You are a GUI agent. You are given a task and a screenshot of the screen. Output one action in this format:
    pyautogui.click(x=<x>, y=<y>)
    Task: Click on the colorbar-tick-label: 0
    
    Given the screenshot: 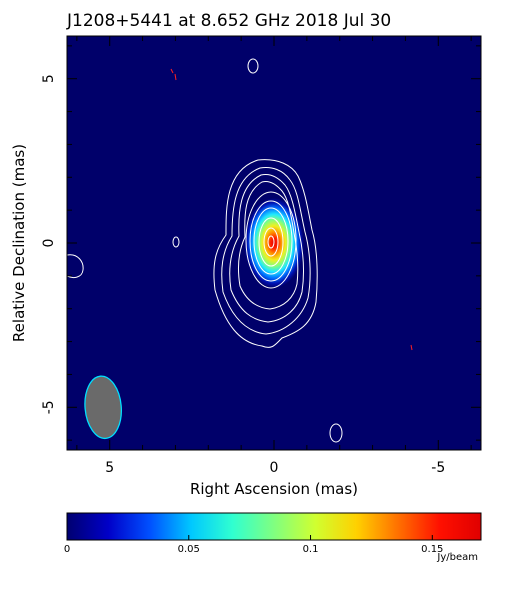 What is the action you would take?
    pyautogui.click(x=67, y=549)
    